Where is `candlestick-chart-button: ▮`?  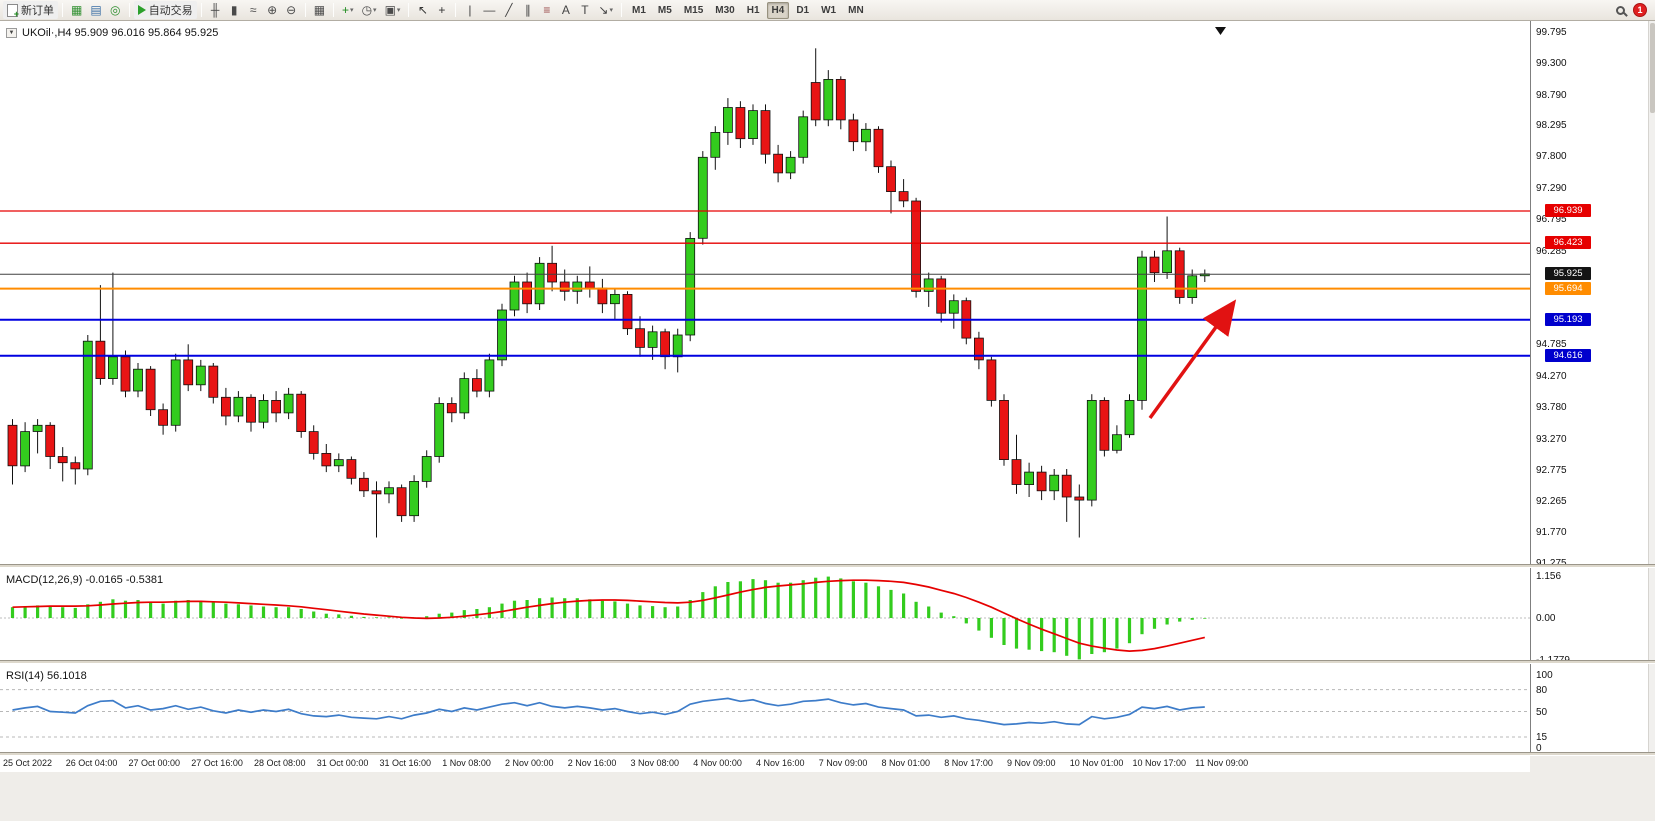 candlestick-chart-button: ▮ is located at coordinates (234, 10).